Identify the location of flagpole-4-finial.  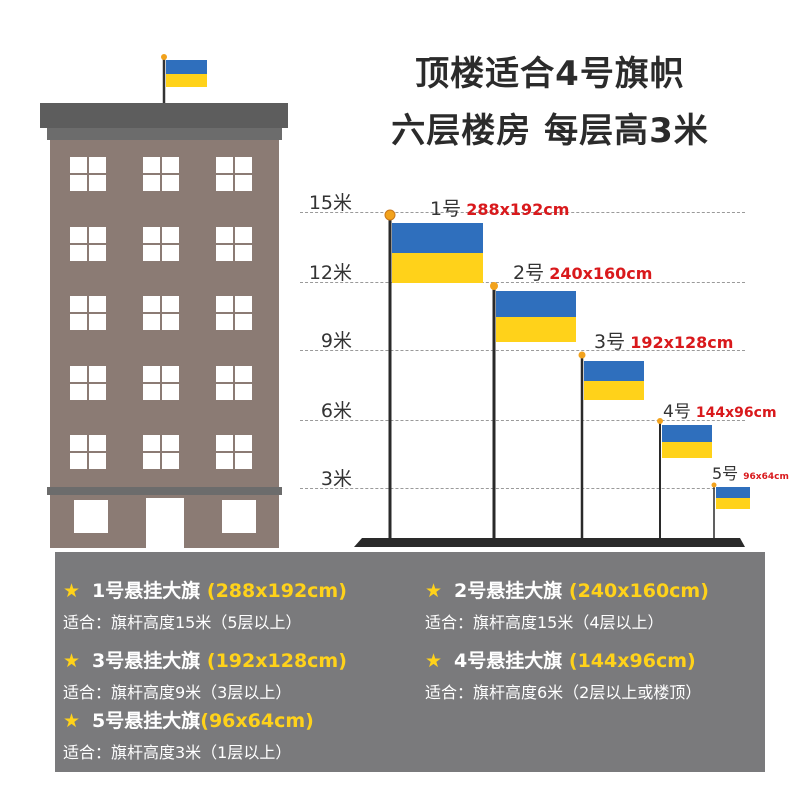
(660, 421).